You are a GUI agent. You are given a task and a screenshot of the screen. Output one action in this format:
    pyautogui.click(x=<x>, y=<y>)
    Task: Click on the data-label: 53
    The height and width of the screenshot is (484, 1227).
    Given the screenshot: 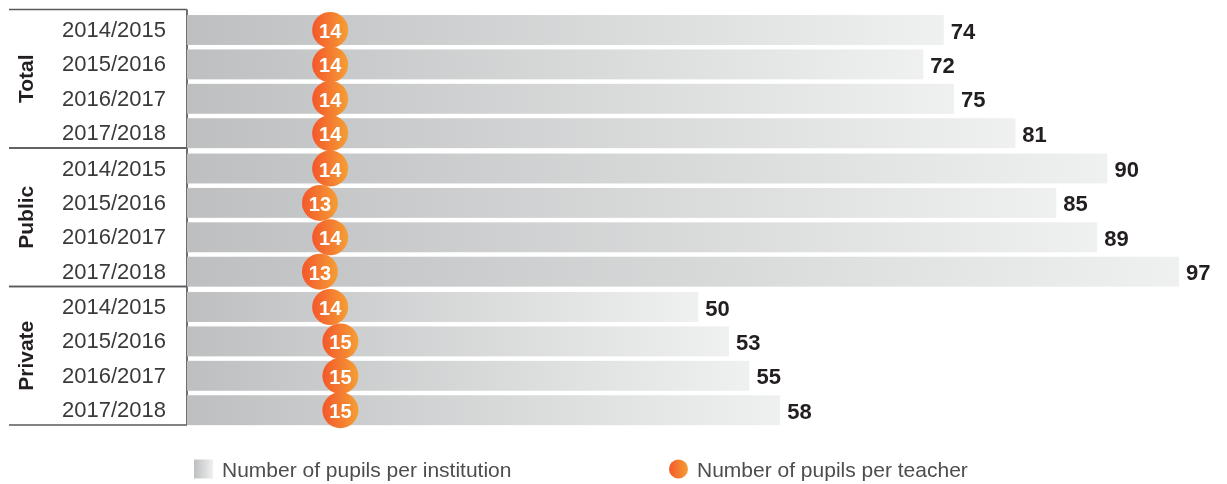 What is the action you would take?
    pyautogui.click(x=748, y=342)
    